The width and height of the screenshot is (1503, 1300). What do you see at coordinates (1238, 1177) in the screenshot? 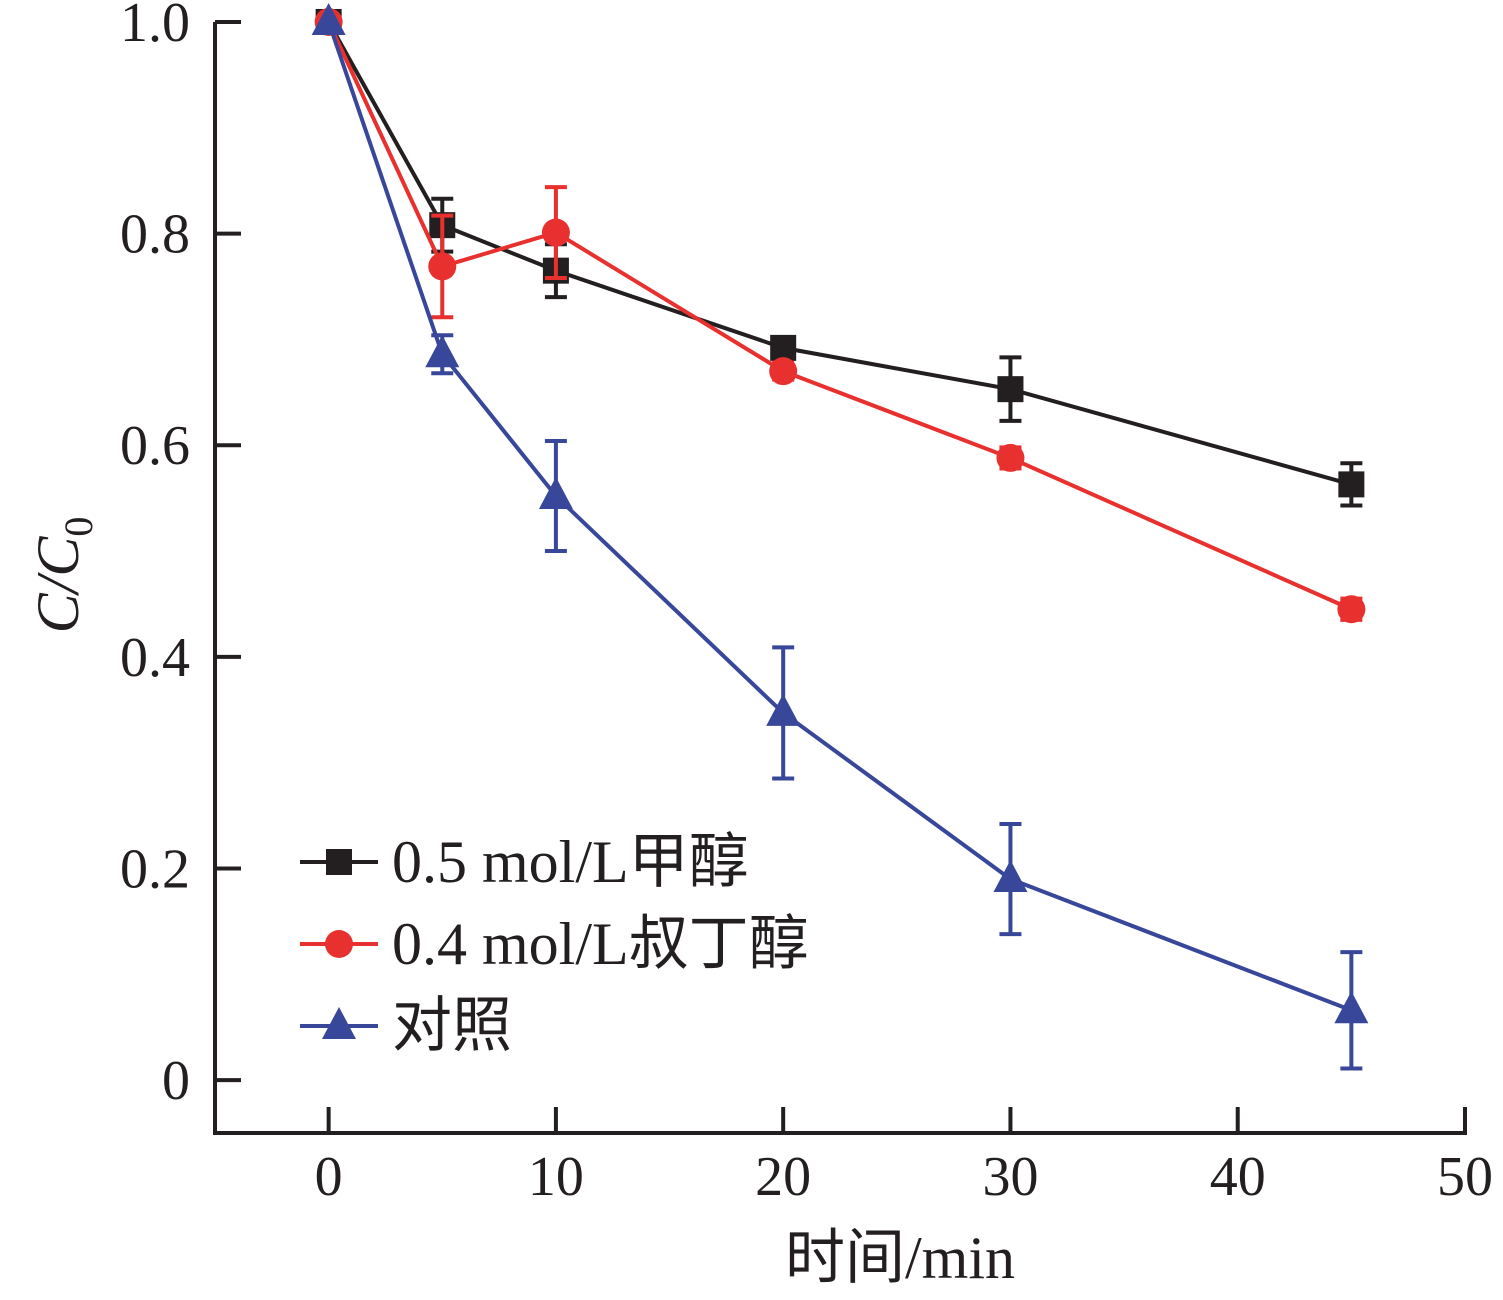
I see `x-tick-label: 40` at bounding box center [1238, 1177].